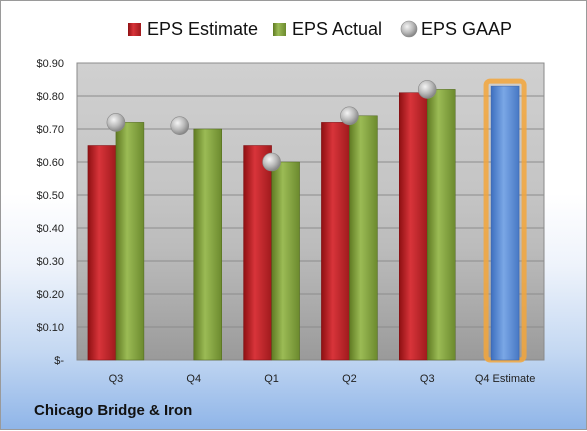 The image size is (587, 431). Describe the element at coordinates (505, 223) in the screenshot. I see `next-estimate-bar` at that location.